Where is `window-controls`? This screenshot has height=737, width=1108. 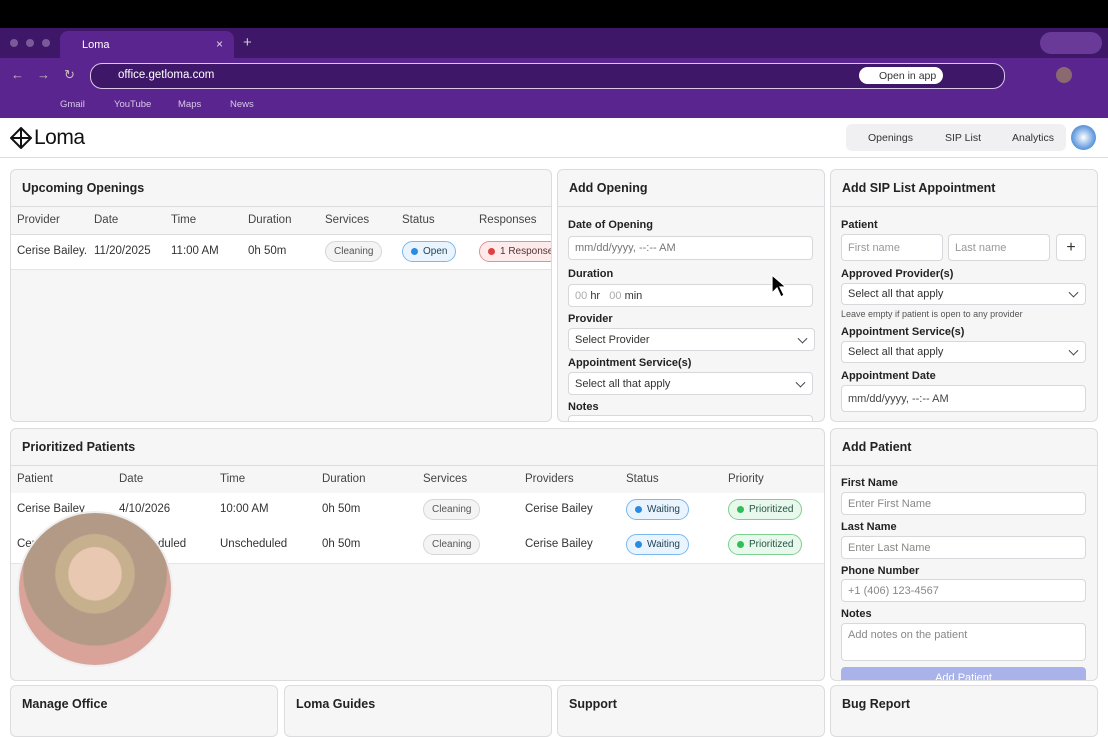
window-controls is located at coordinates (14, 43).